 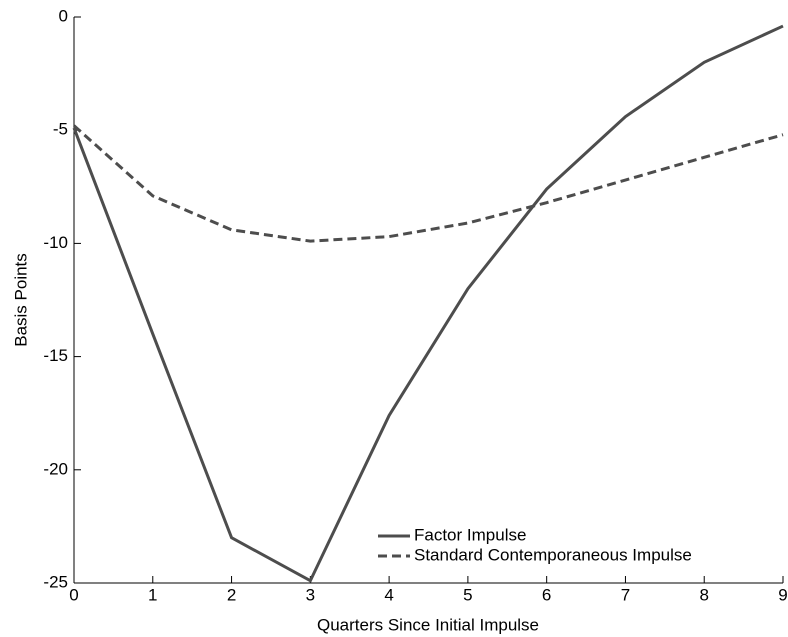 What do you see at coordinates (152, 594) in the screenshot?
I see `x-tick-label: 1` at bounding box center [152, 594].